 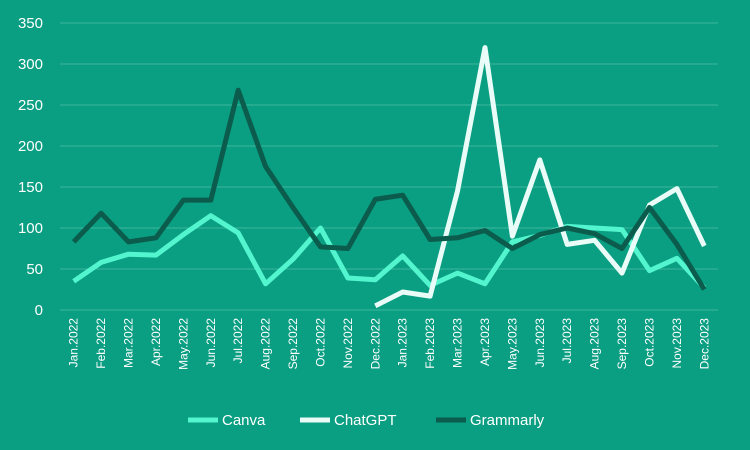 I want to click on x-tick-label: Sep.2022, so click(x=293, y=344).